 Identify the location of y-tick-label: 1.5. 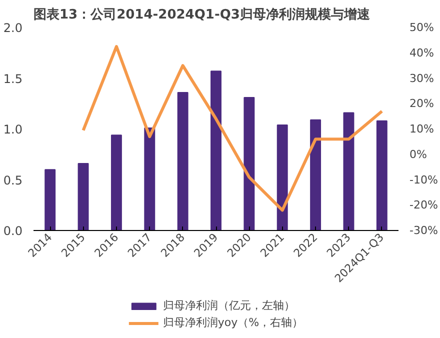
(13, 79).